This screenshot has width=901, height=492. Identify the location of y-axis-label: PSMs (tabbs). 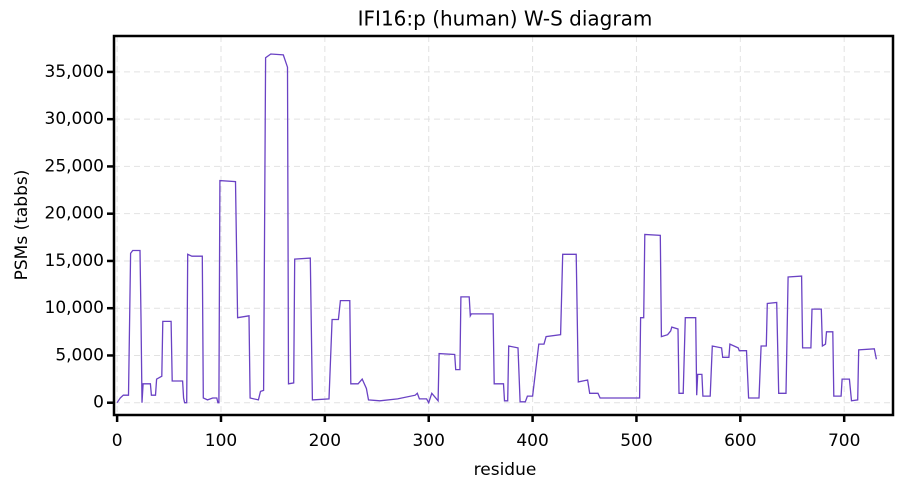
(22, 225).